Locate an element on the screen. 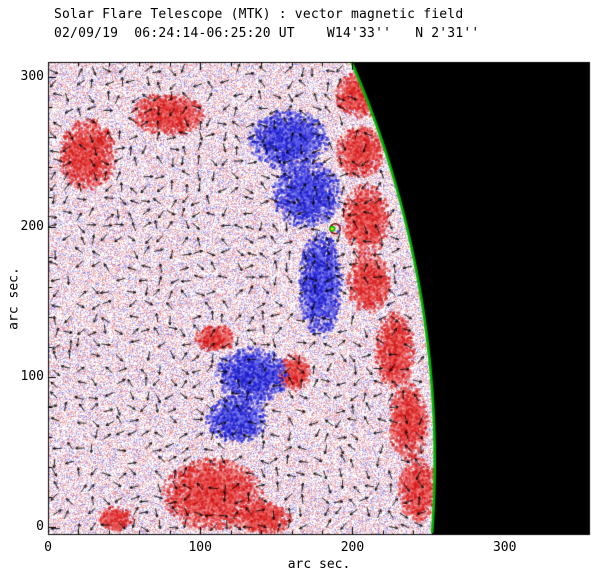  y-tick-label: 100 is located at coordinates (32, 377).